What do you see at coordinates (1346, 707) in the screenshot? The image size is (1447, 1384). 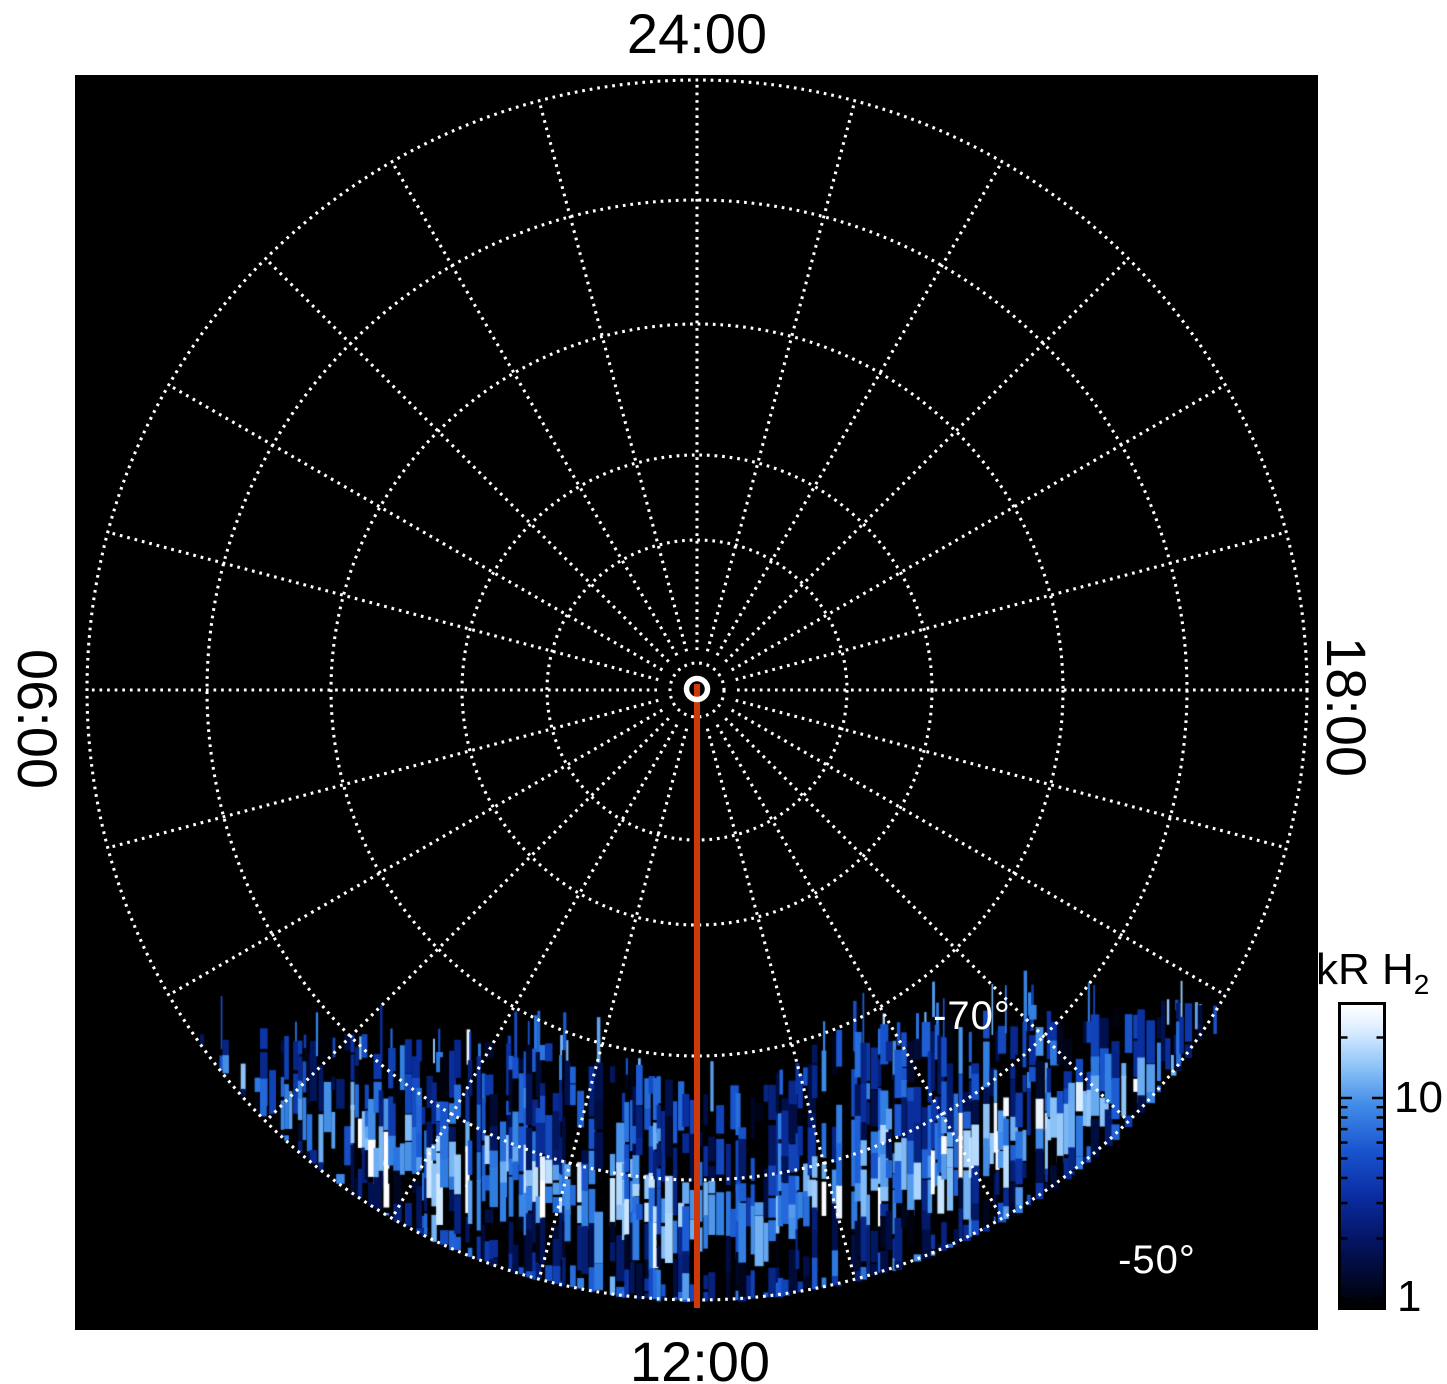 I see `hour-label-1800: 18:00` at bounding box center [1346, 707].